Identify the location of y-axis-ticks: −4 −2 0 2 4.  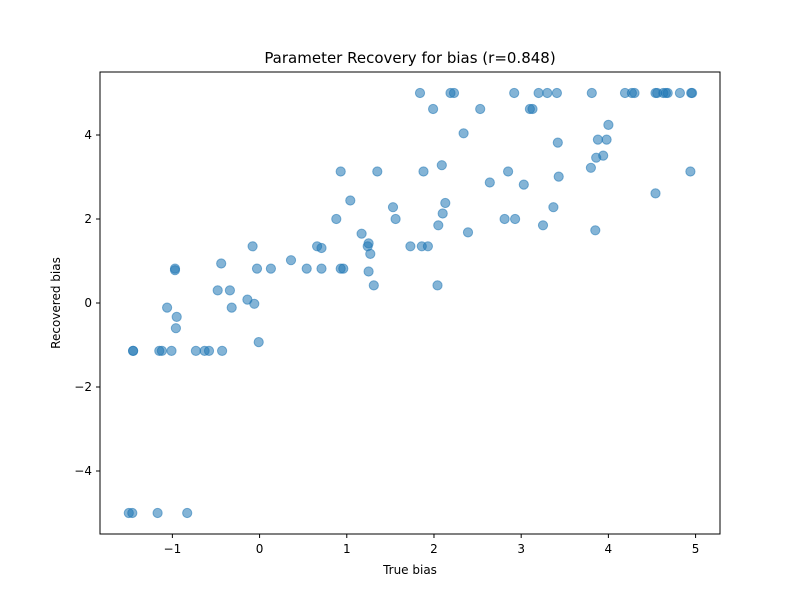
(87, 303).